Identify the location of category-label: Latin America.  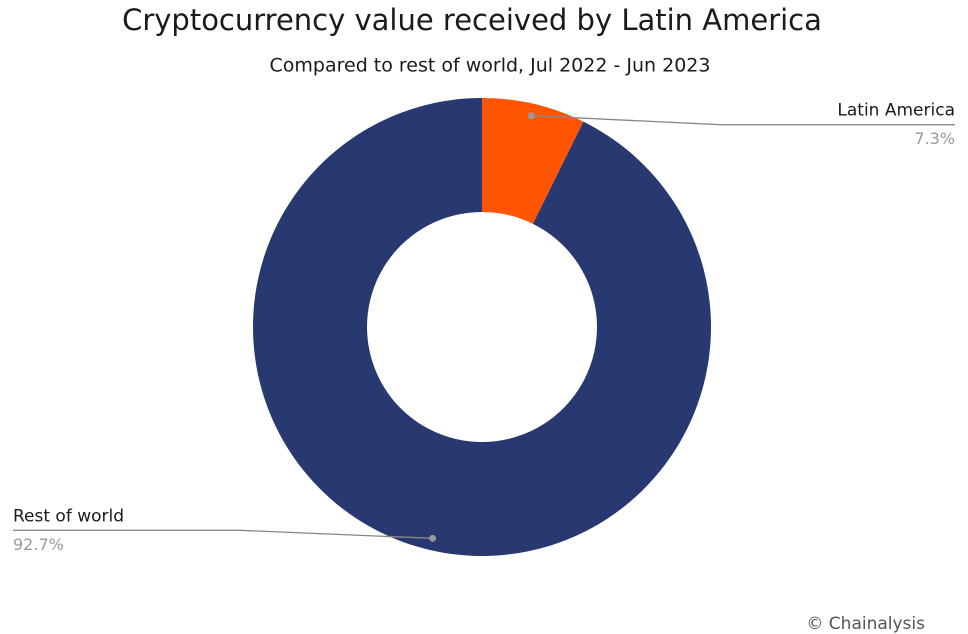
(896, 111).